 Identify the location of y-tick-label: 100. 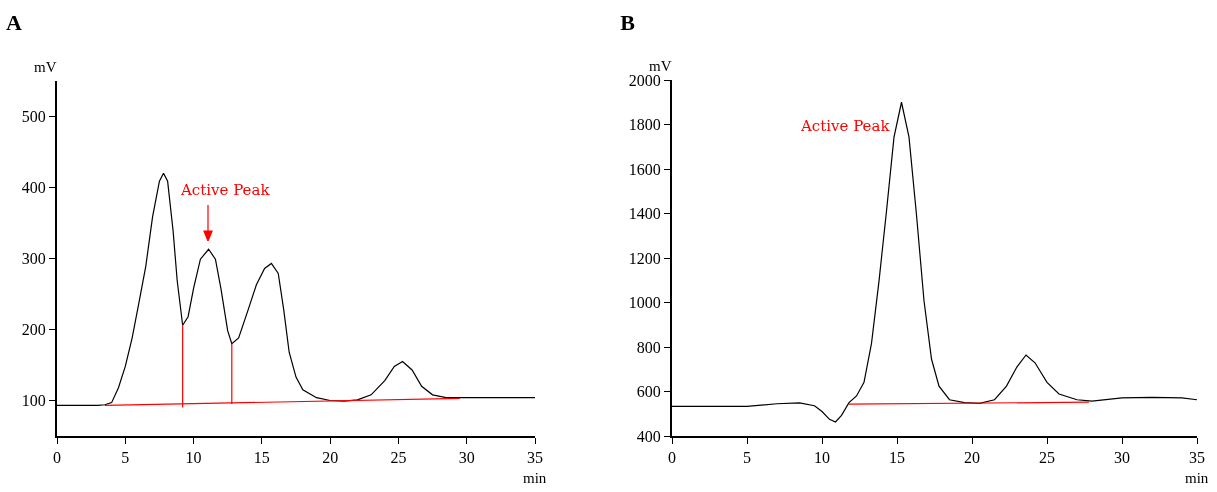
(33, 401).